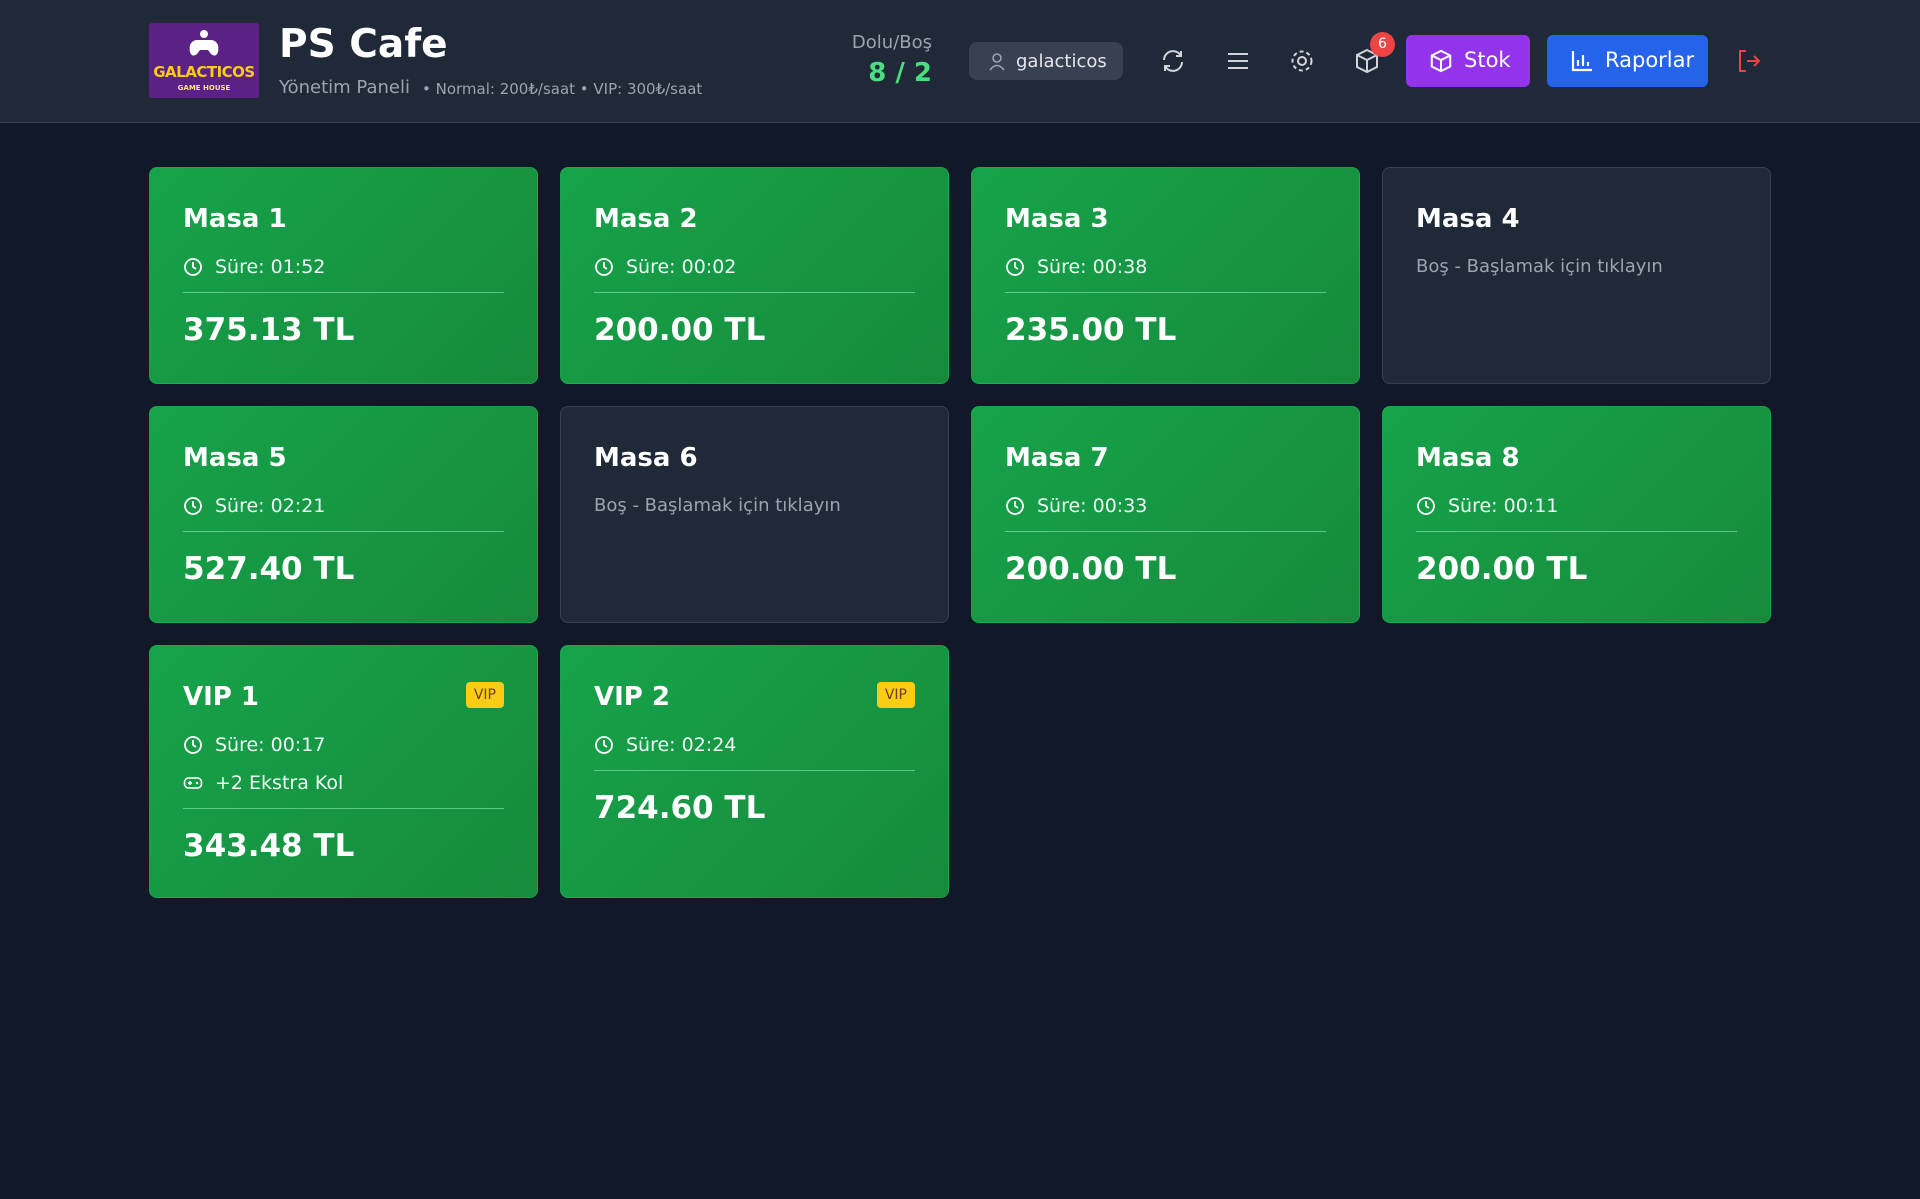 The width and height of the screenshot is (1920, 1199). What do you see at coordinates (1238, 61) in the screenshot?
I see `menu-button` at bounding box center [1238, 61].